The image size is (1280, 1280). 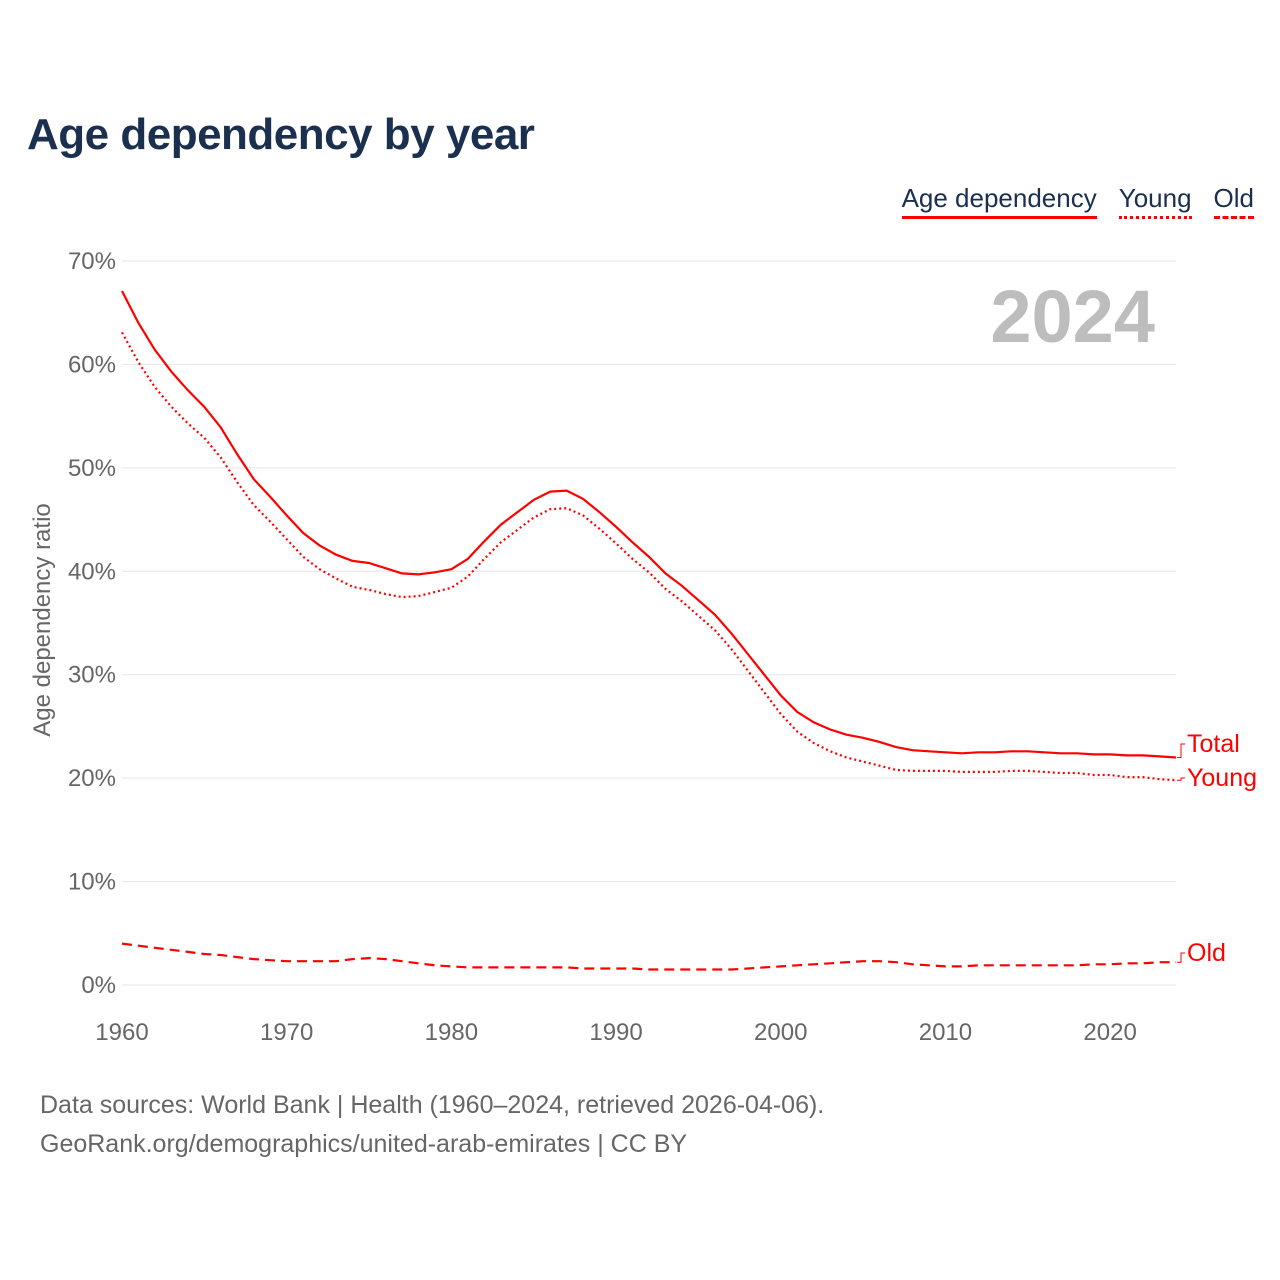 I want to click on x-tick-label: 2010, so click(x=945, y=1032).